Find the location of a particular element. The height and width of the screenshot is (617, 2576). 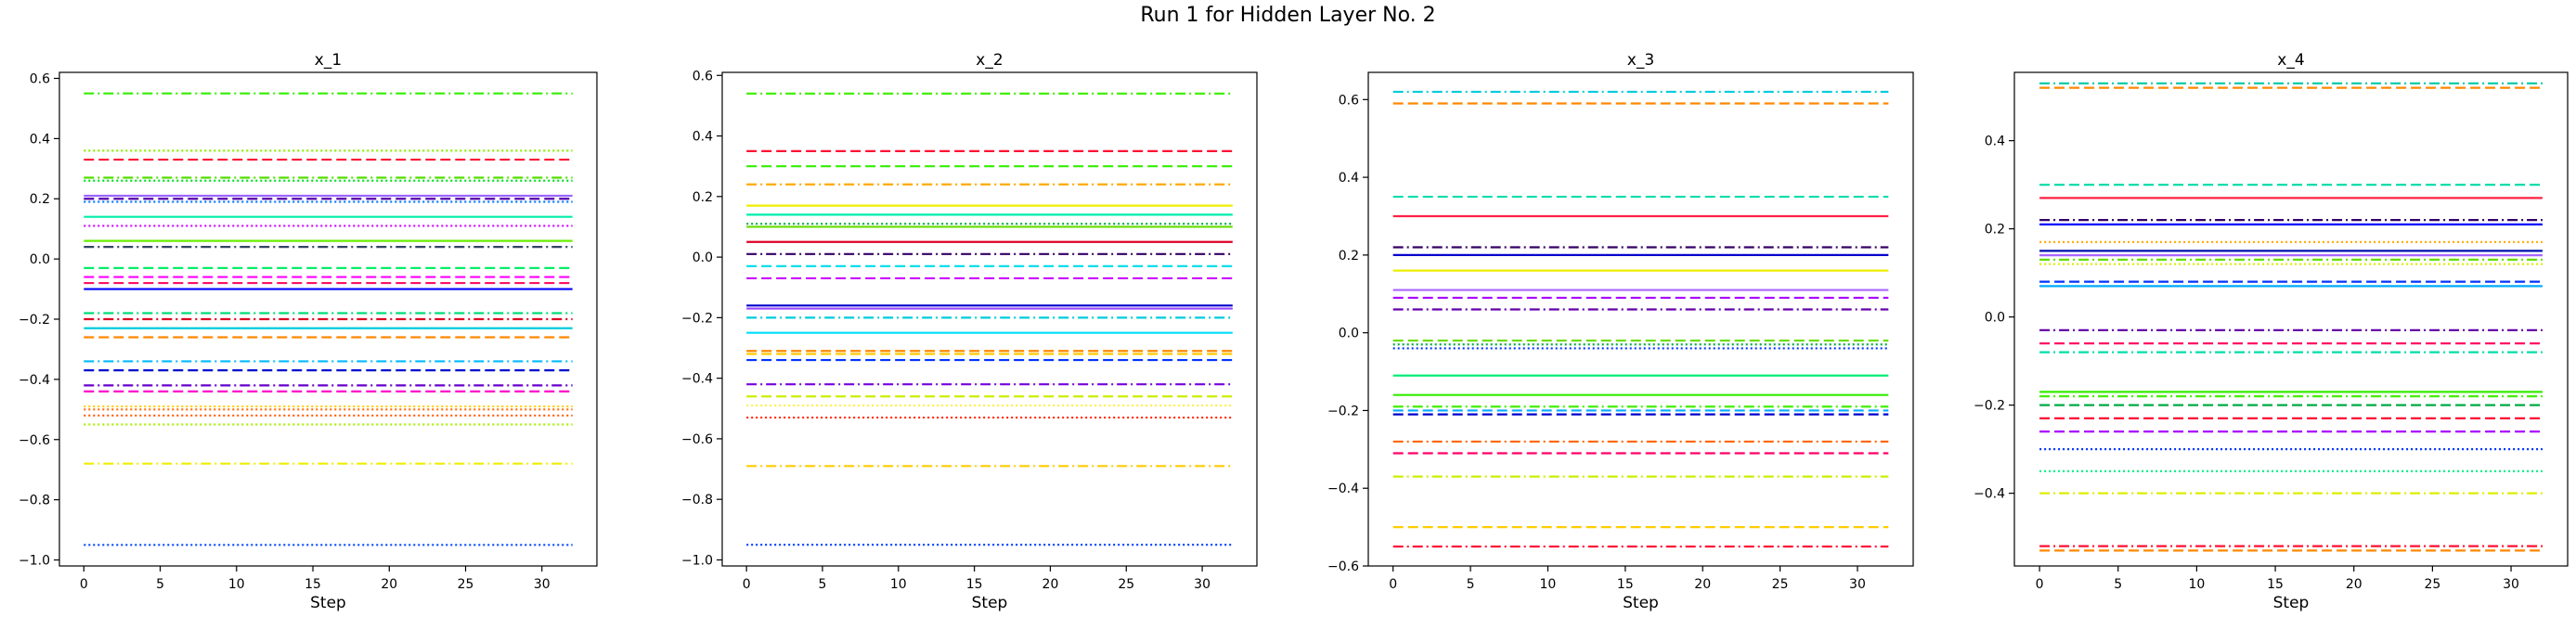

subplot-title: x_1 is located at coordinates (328, 60).